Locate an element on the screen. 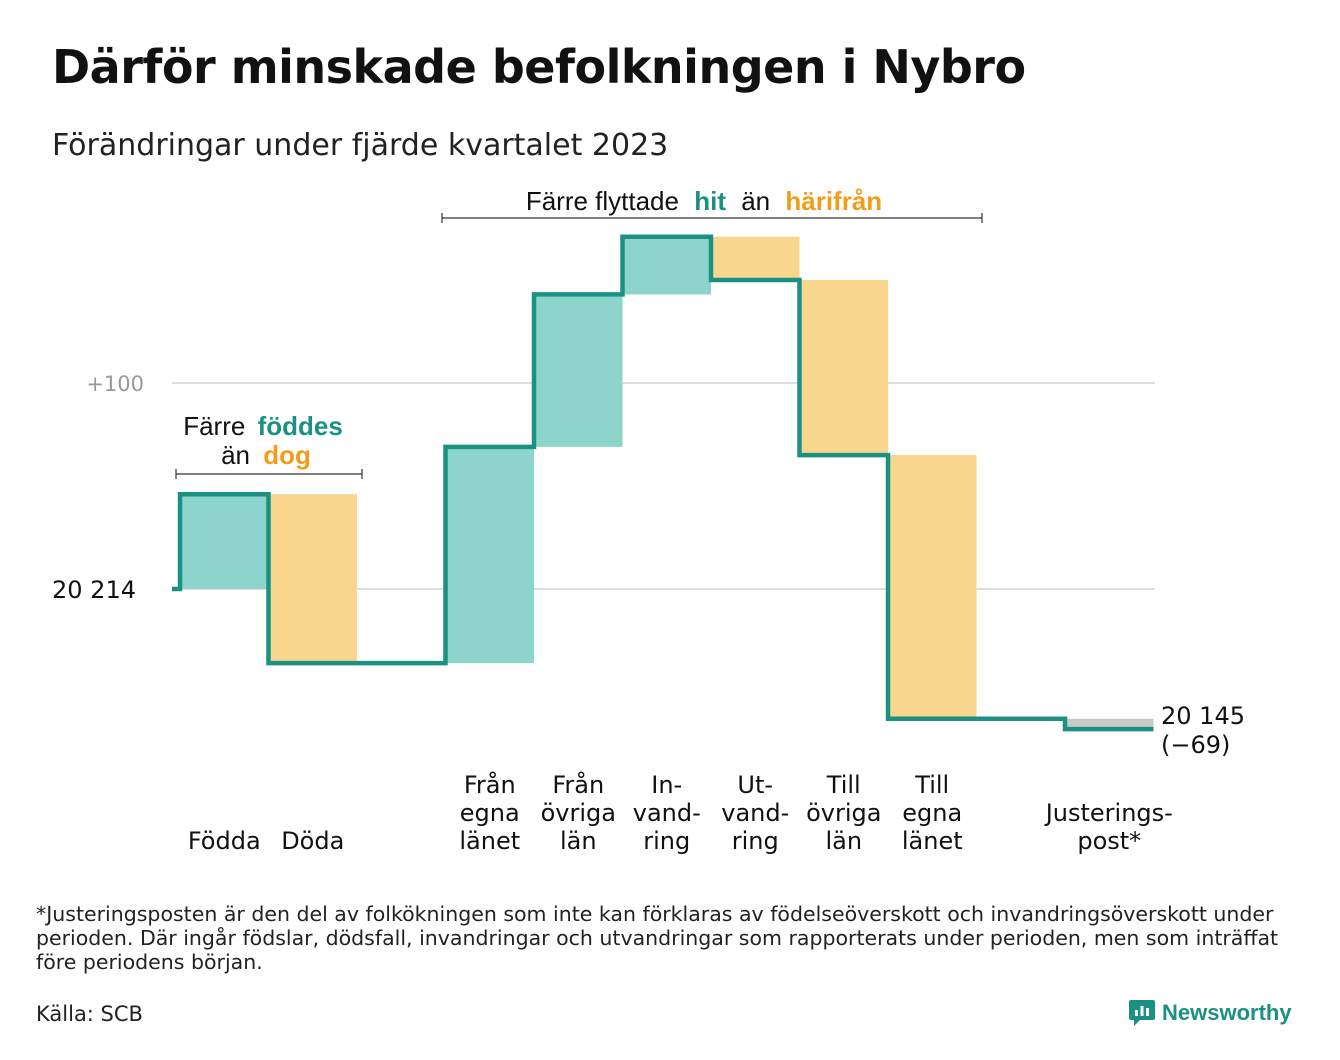 The width and height of the screenshot is (1340, 1060). end-value-label: 20 145 is located at coordinates (1203, 716).